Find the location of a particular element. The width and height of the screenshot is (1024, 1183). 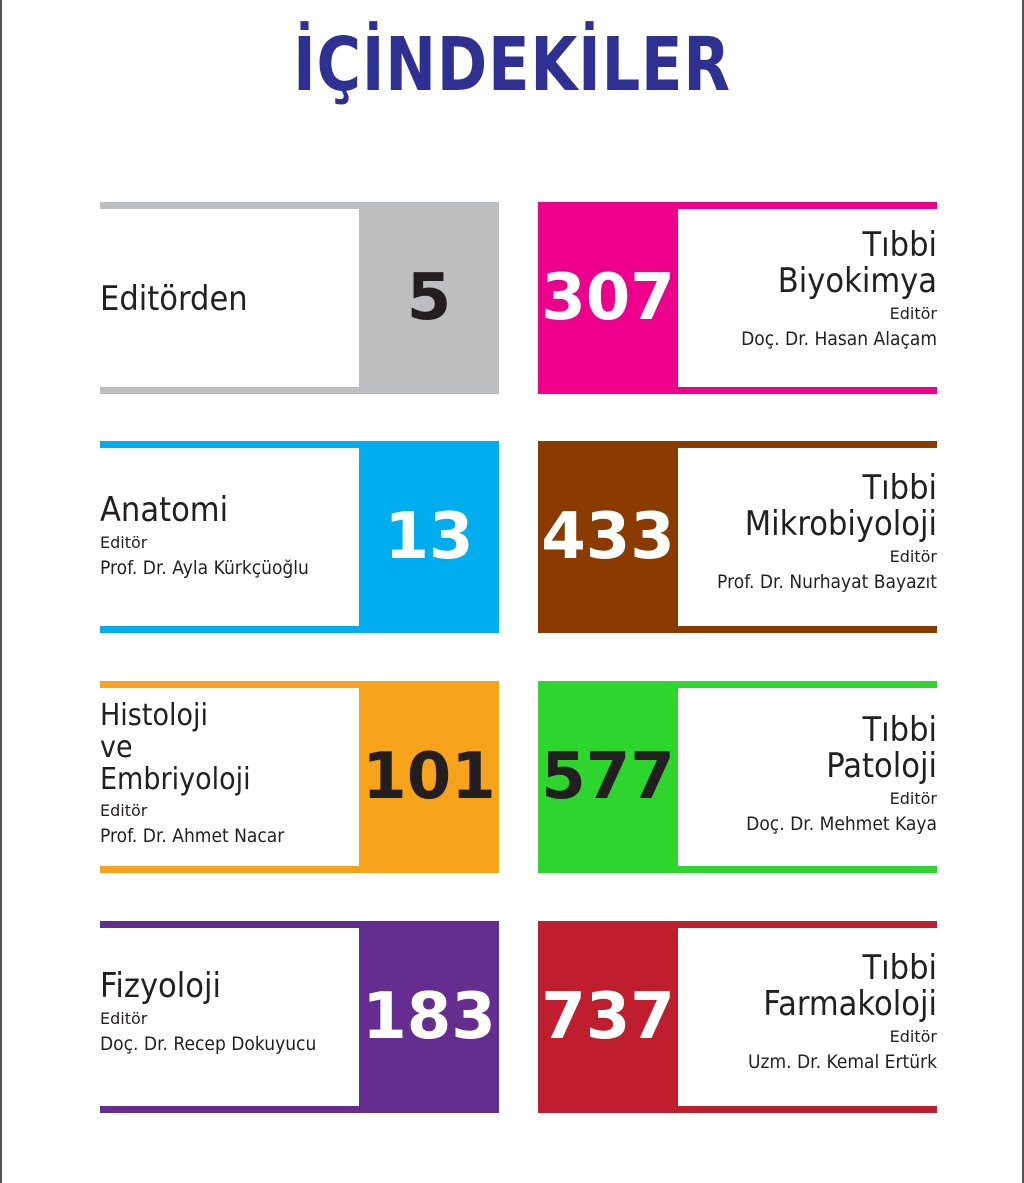

section-title: Patoloji is located at coordinates (881, 766).